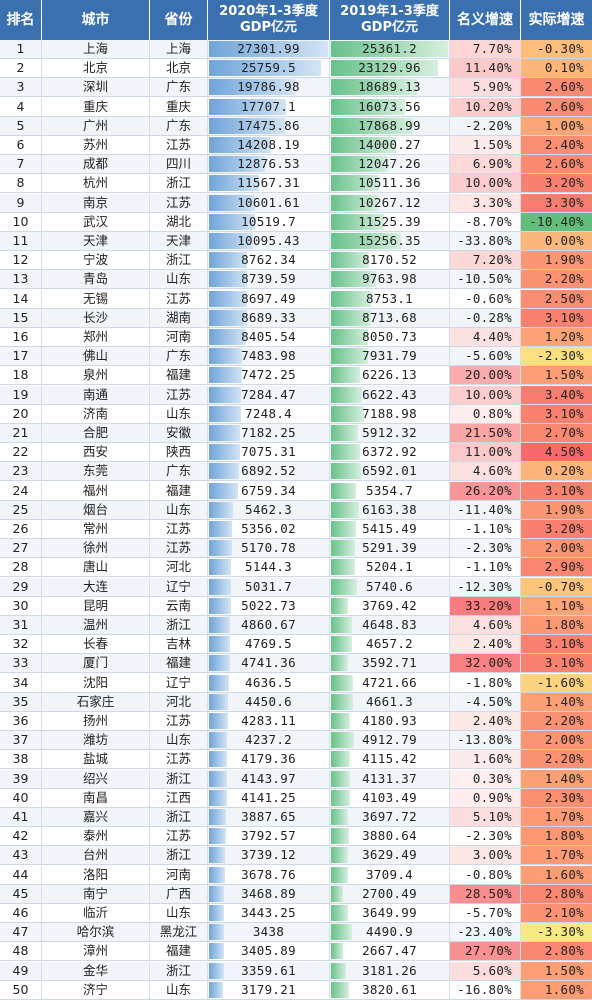  I want to click on cell-gdp2020: 3443.25, so click(269, 913).